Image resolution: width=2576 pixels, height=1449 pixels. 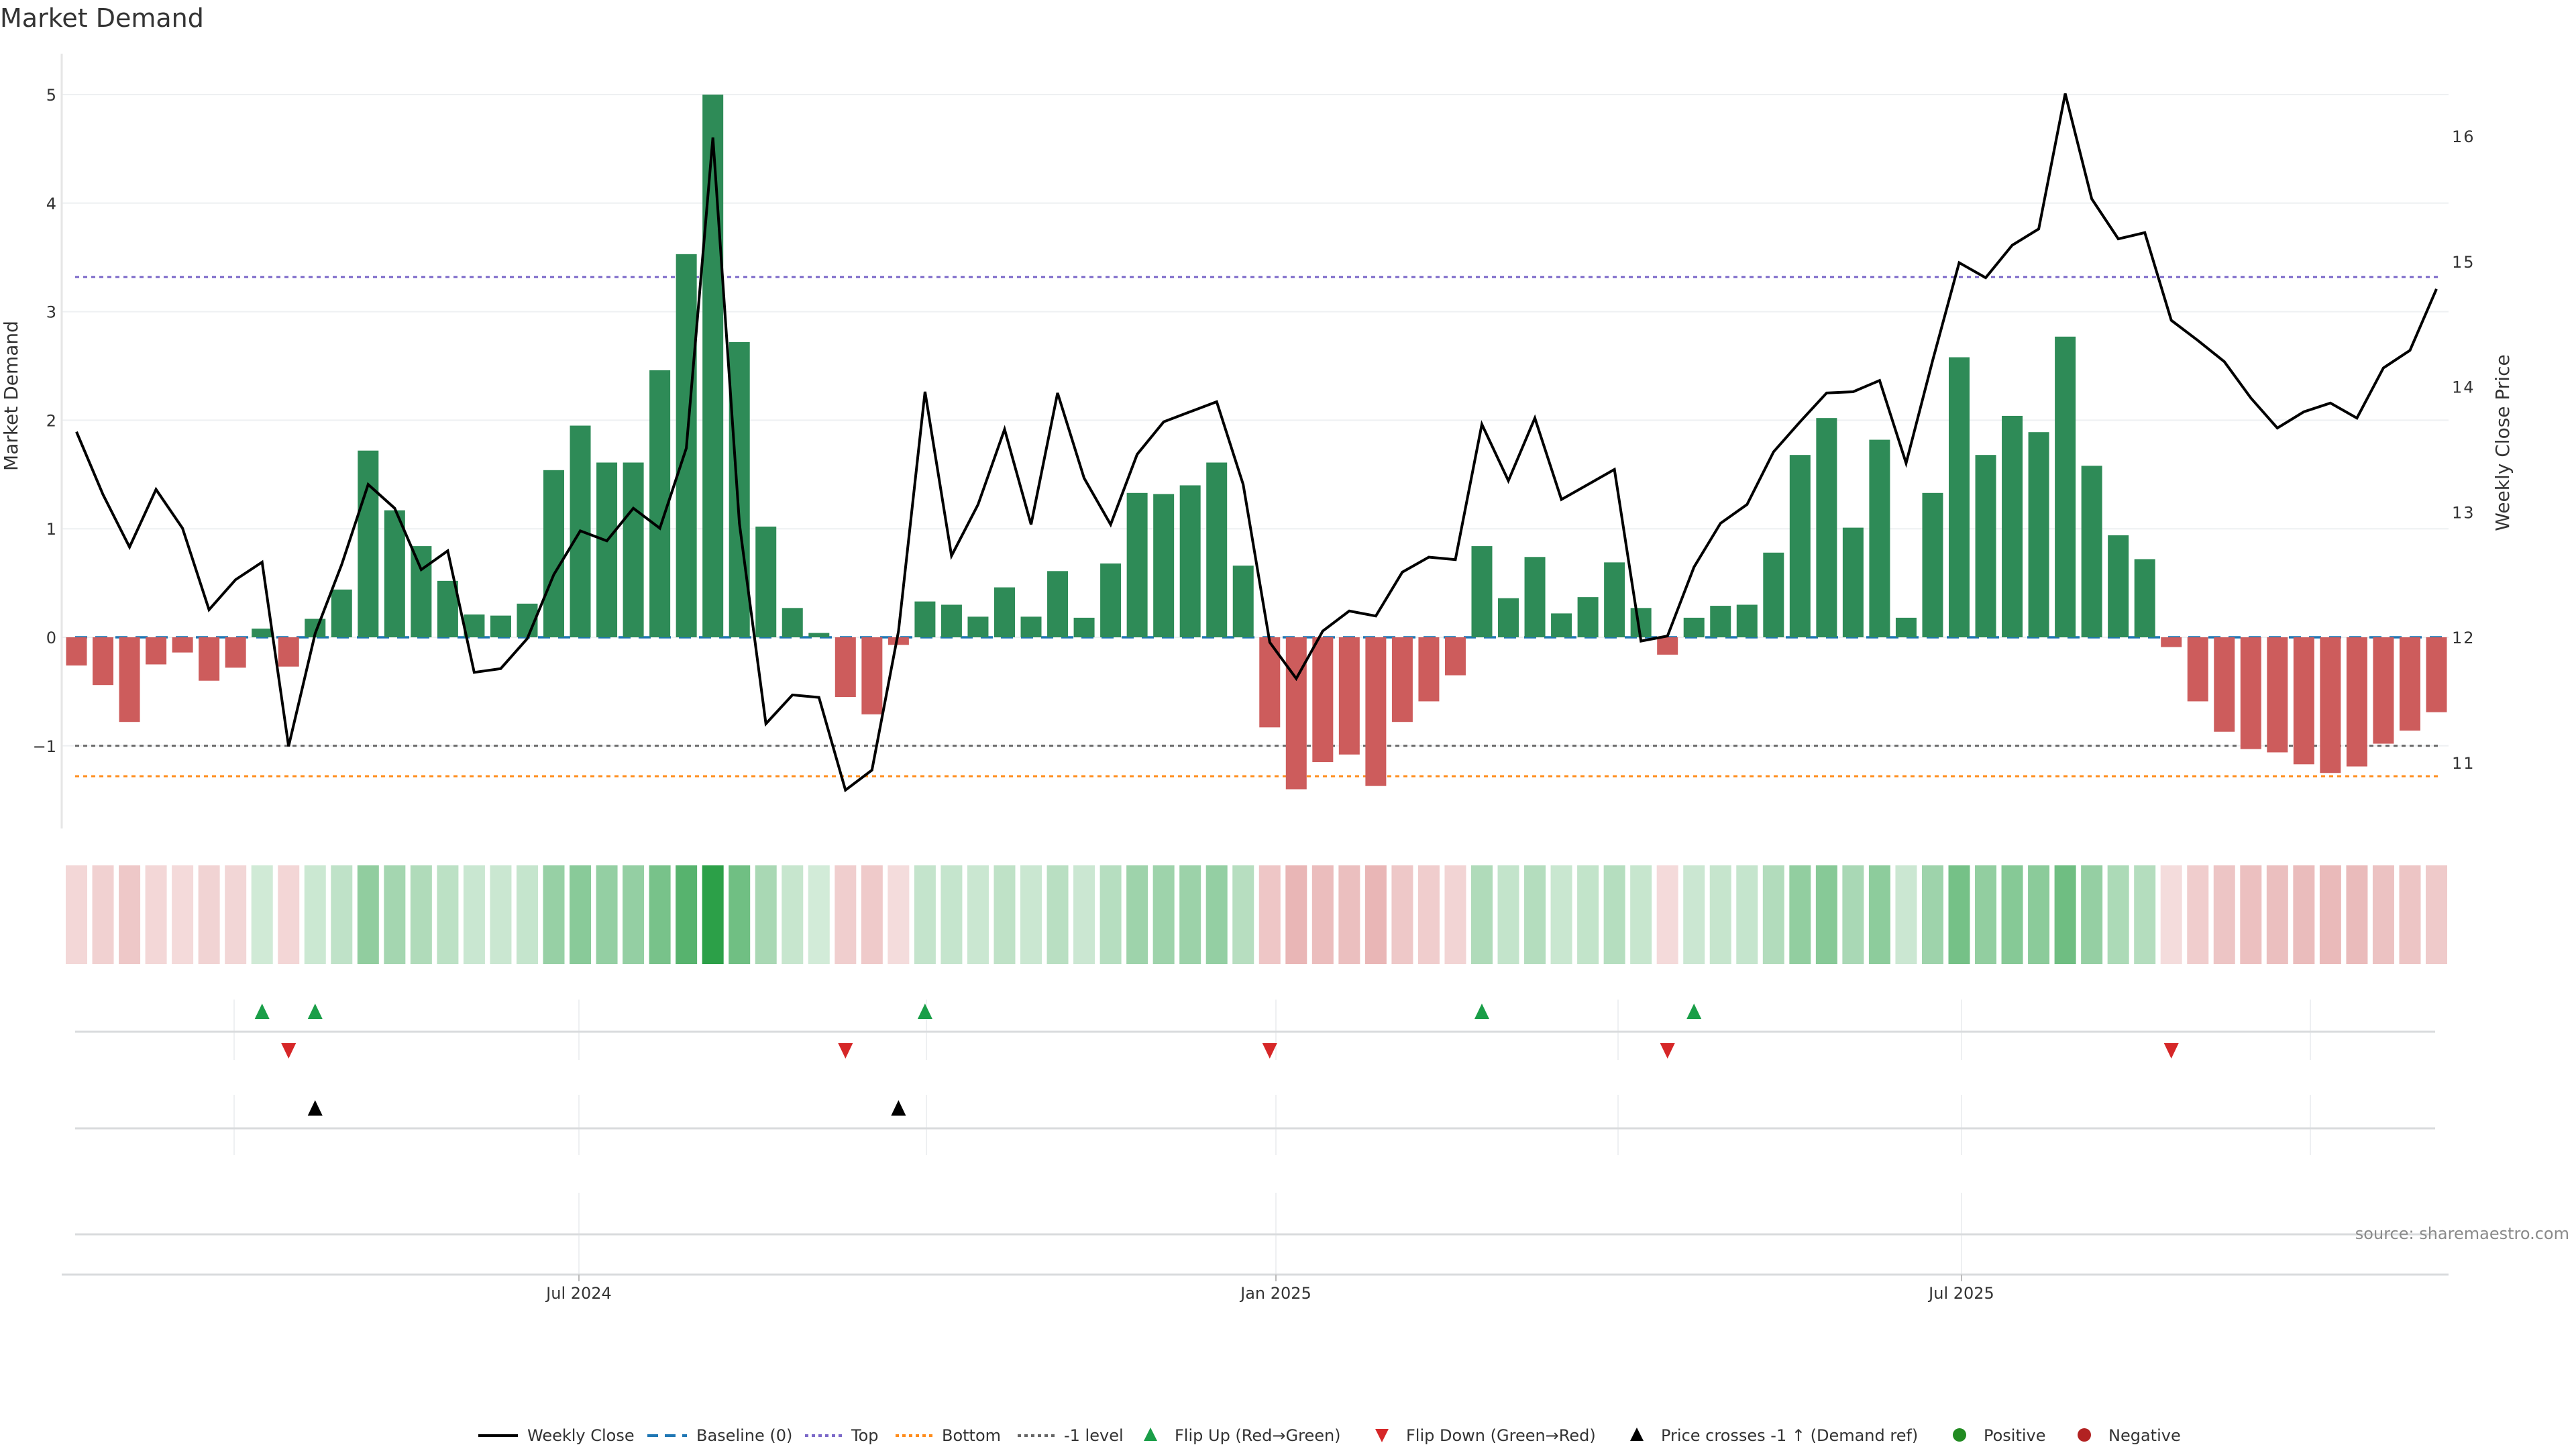 I want to click on legend-label: Flip Down (Green→Red), so click(x=1501, y=1435).